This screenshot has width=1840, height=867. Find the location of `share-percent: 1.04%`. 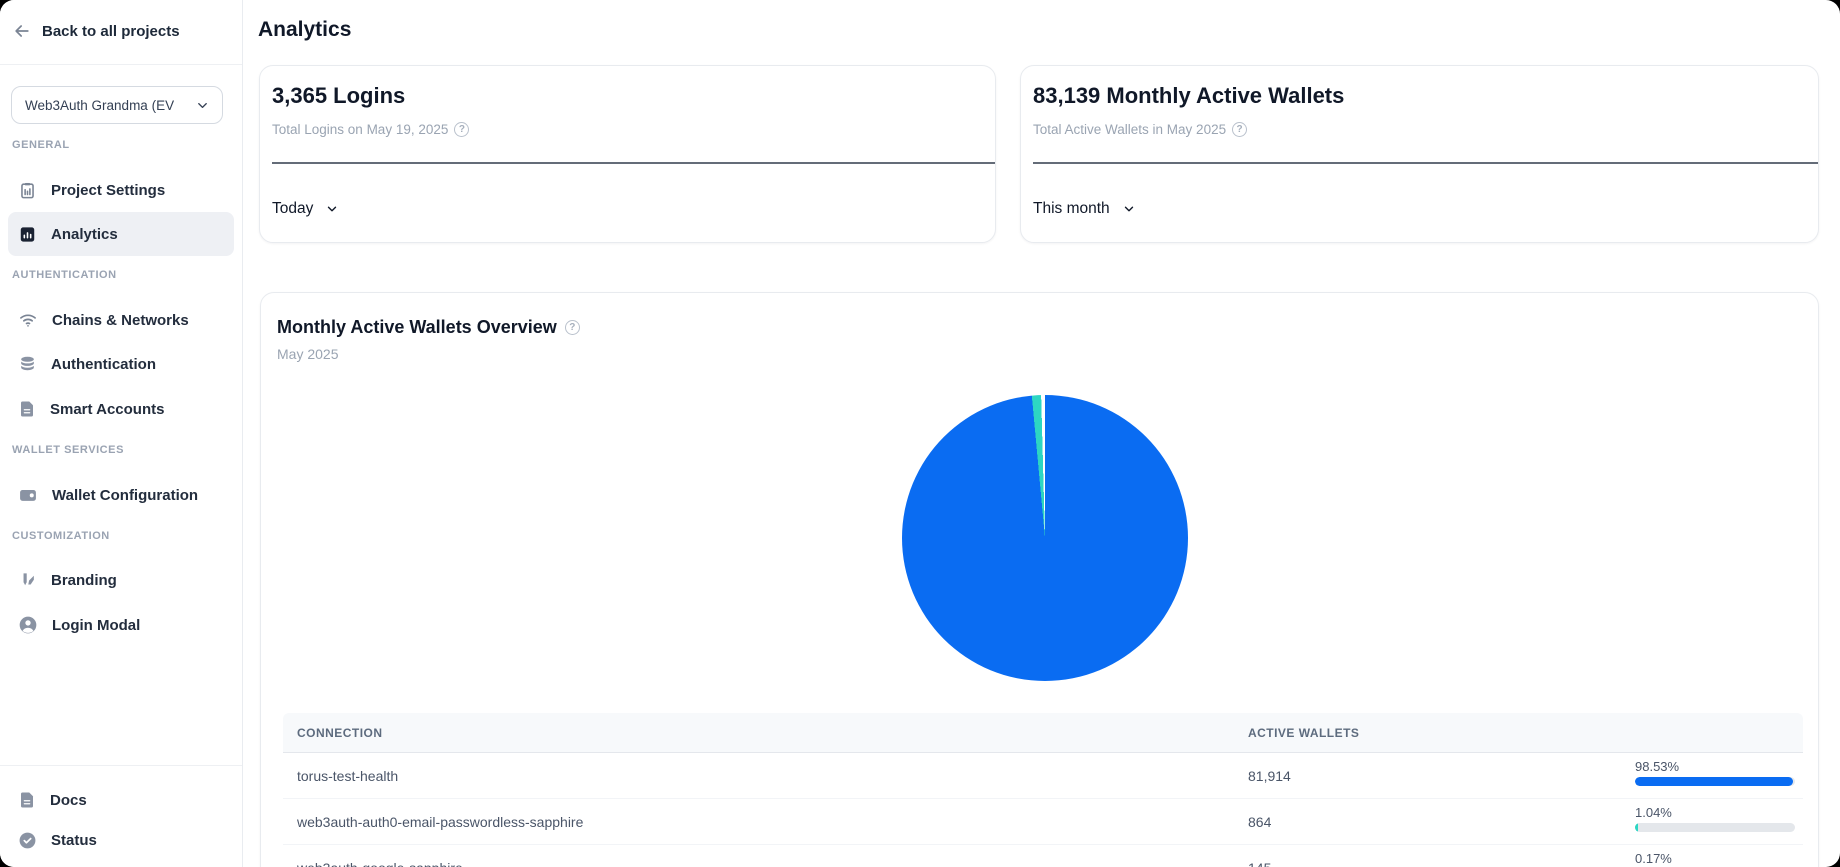

share-percent: 1.04% is located at coordinates (1653, 812).